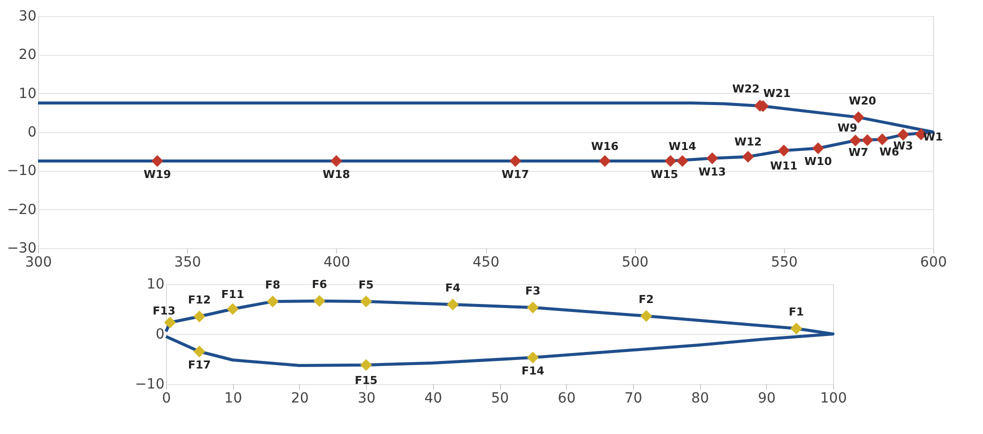  Describe the element at coordinates (199, 365) in the screenshot. I see `annotation: F17` at that location.